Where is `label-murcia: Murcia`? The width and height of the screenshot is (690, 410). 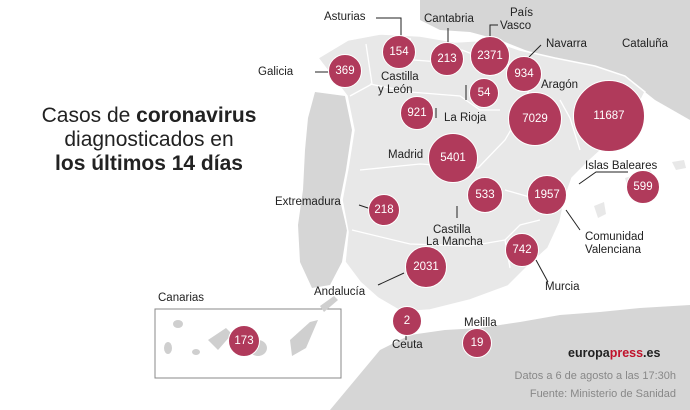
label-murcia: Murcia is located at coordinates (562, 287).